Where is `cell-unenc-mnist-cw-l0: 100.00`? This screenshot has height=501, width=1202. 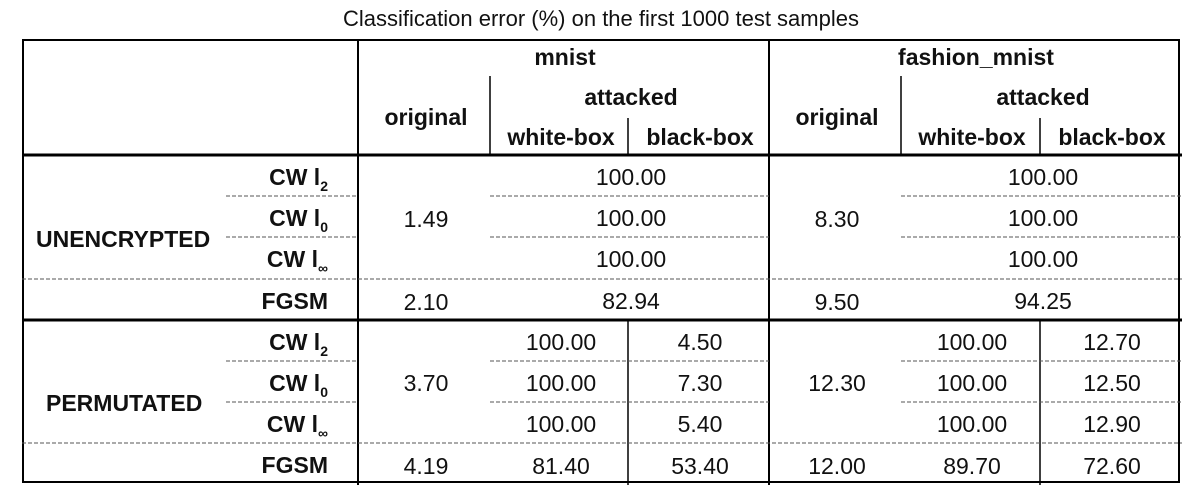 cell-unenc-mnist-cw-l0: 100.00 is located at coordinates (631, 218).